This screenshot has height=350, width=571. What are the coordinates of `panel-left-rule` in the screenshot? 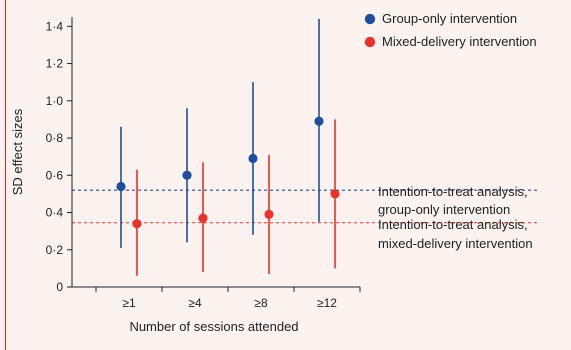 It's located at (5, 175).